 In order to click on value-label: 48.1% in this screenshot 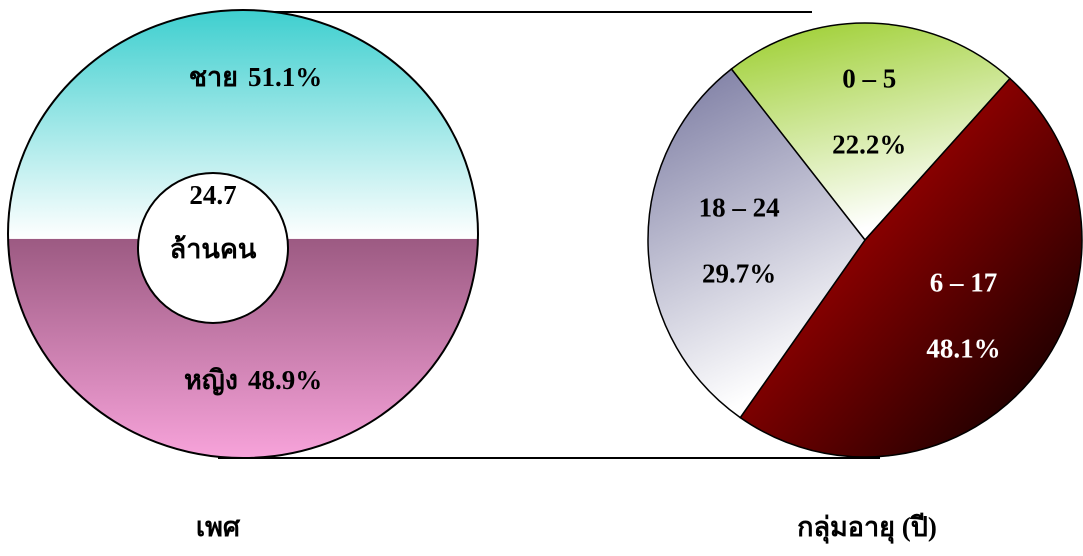, I will do `click(963, 349)`.